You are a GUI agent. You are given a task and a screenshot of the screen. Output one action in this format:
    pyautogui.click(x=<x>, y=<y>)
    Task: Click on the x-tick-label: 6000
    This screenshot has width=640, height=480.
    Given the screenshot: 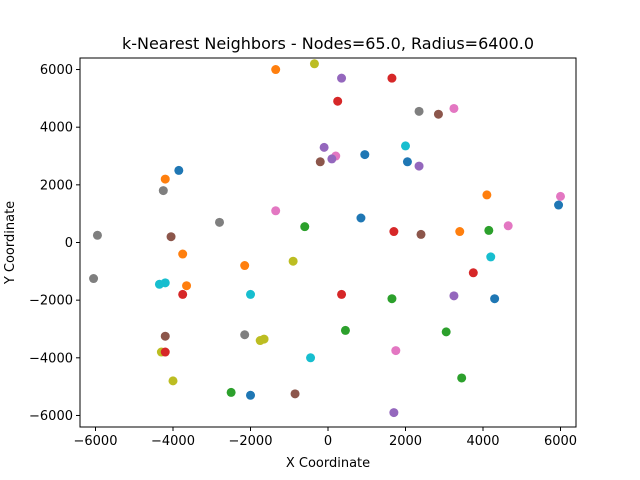 What is the action you would take?
    pyautogui.click(x=560, y=441)
    